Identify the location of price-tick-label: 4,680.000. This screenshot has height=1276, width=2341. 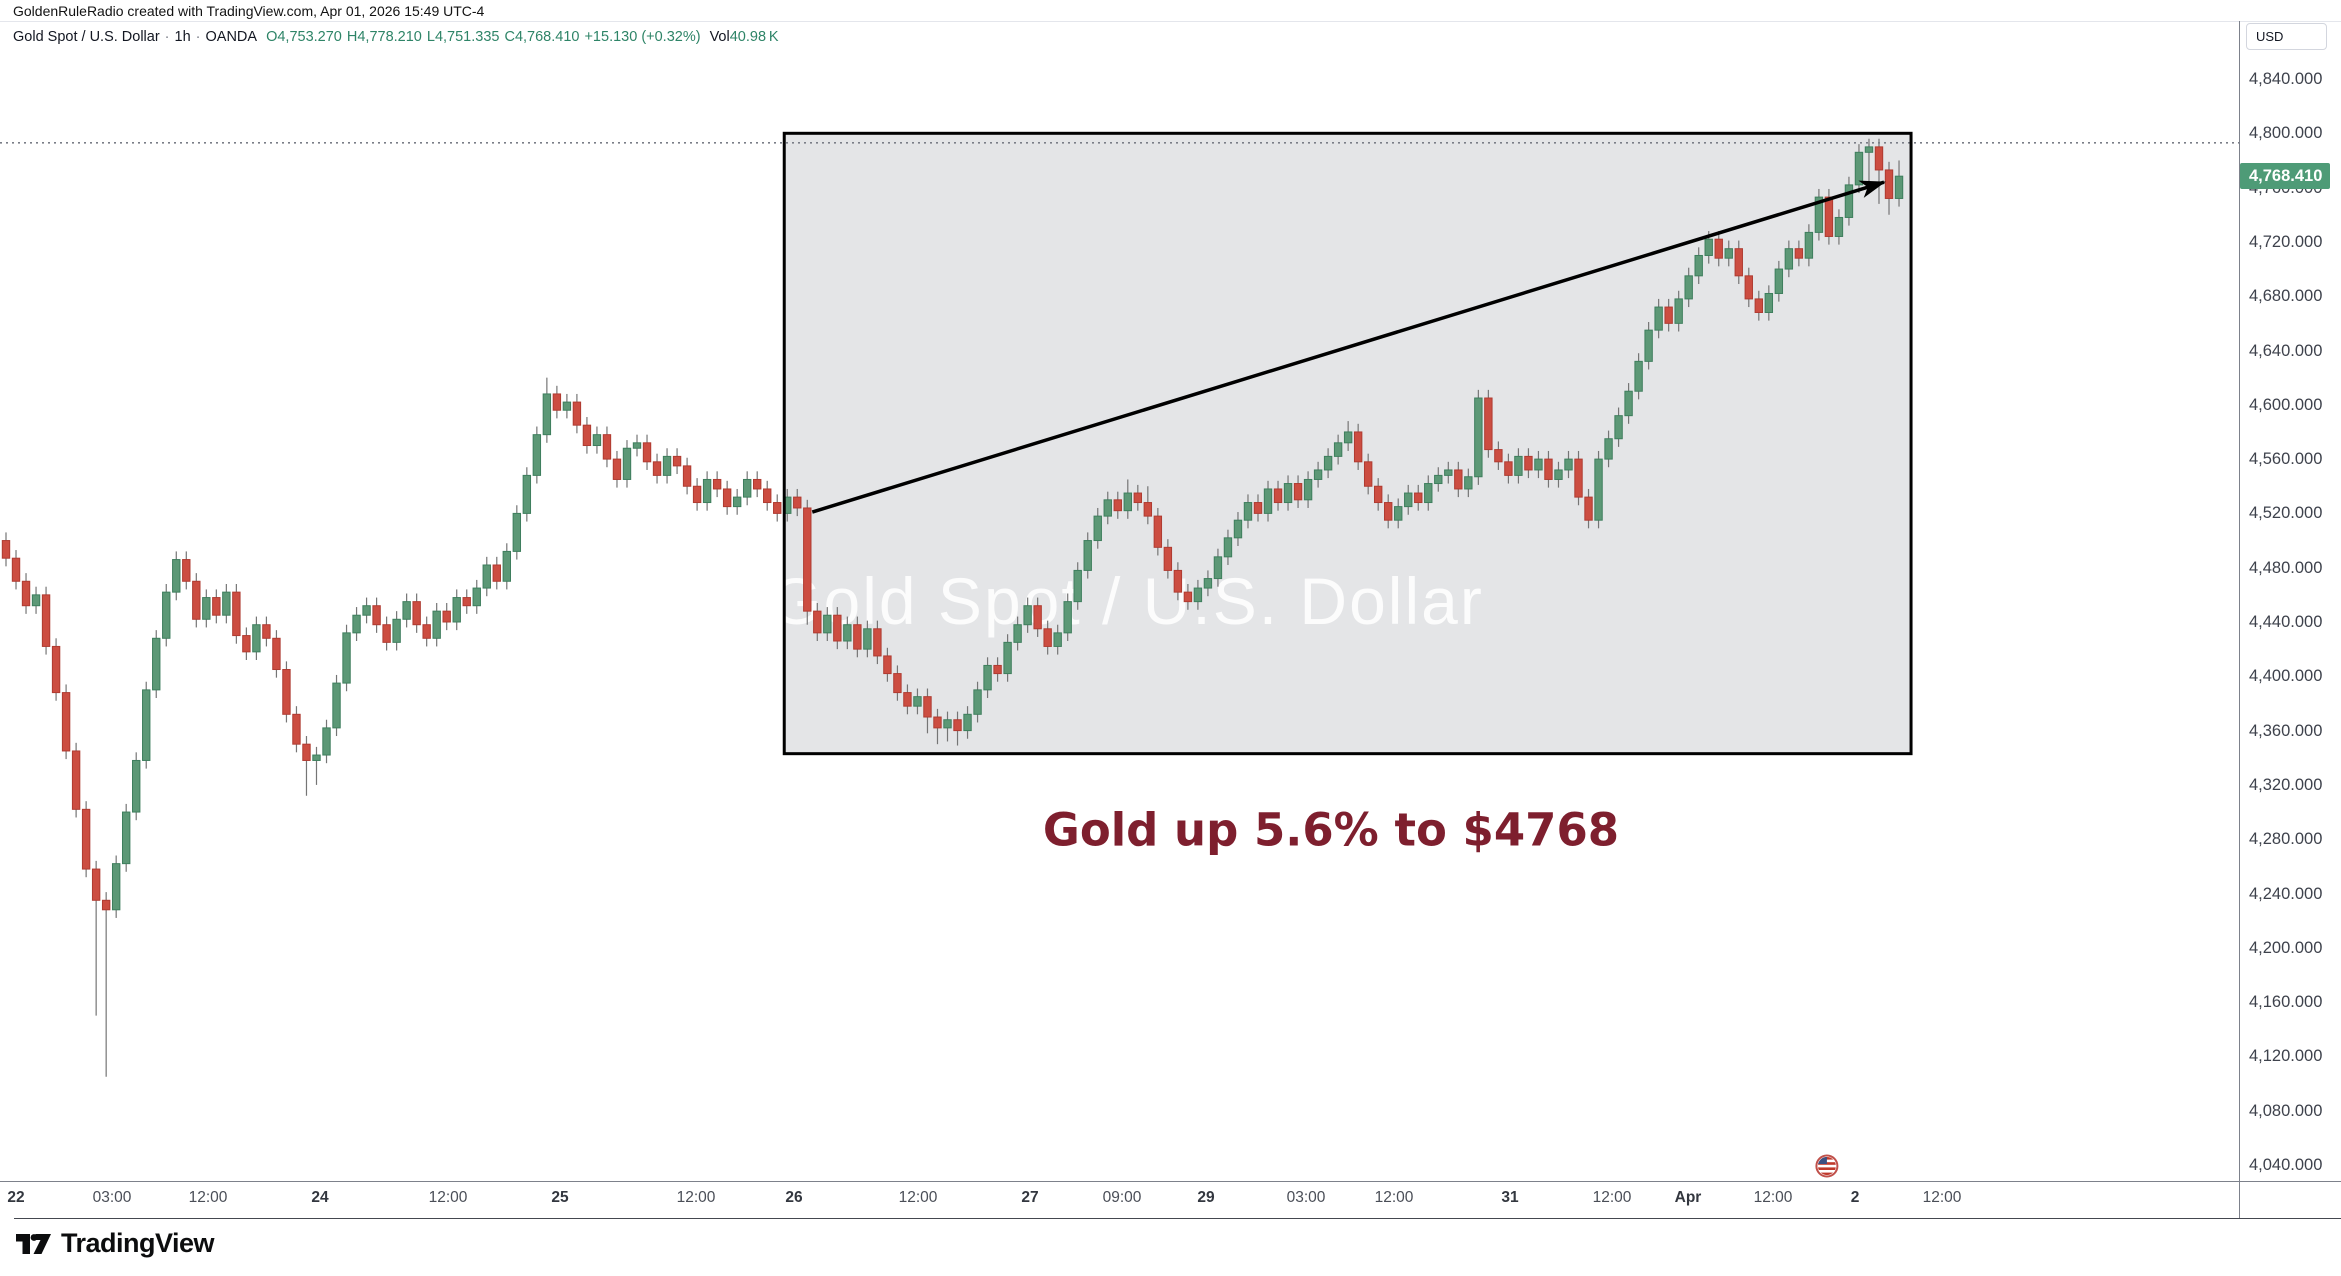
(2286, 296).